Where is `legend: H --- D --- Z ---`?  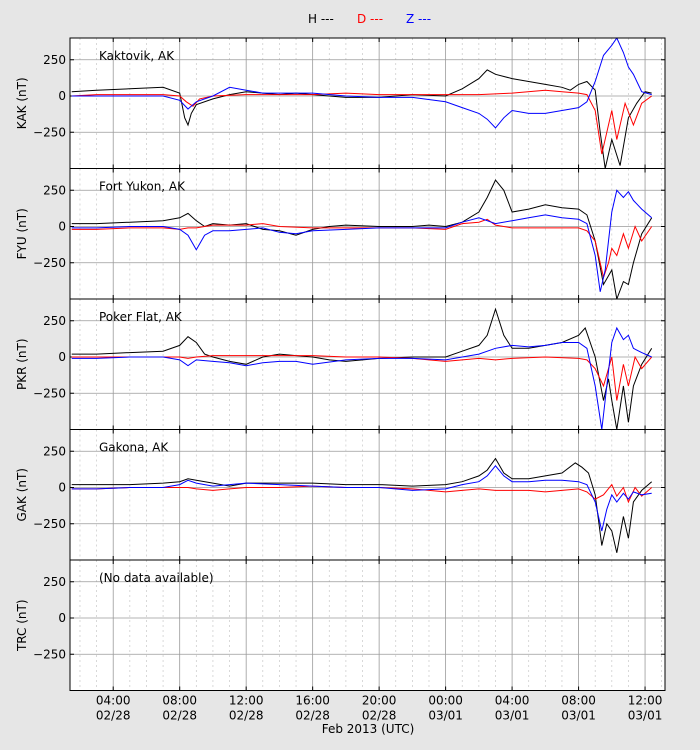
legend: H --- D --- Z --- is located at coordinates (369, 19).